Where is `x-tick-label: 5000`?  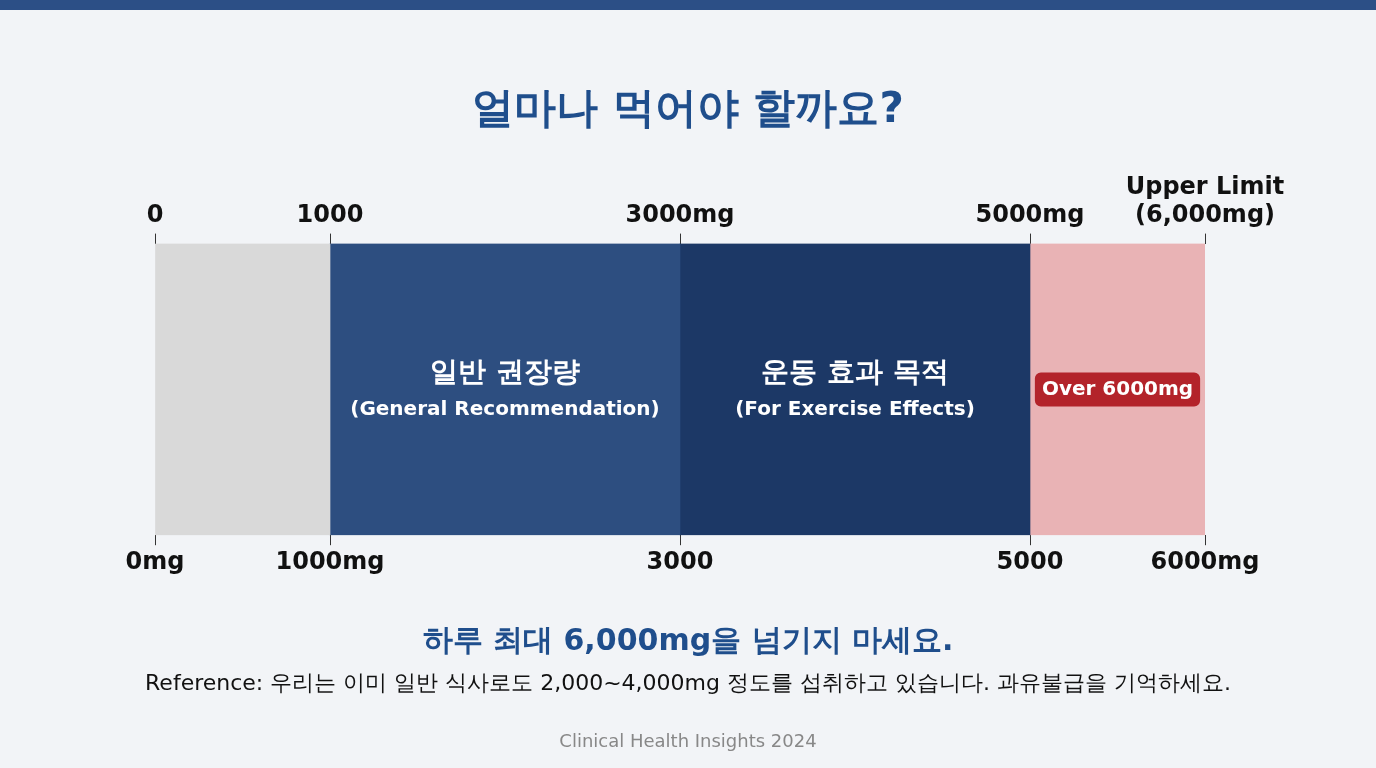
x-tick-label: 5000 is located at coordinates (1030, 560).